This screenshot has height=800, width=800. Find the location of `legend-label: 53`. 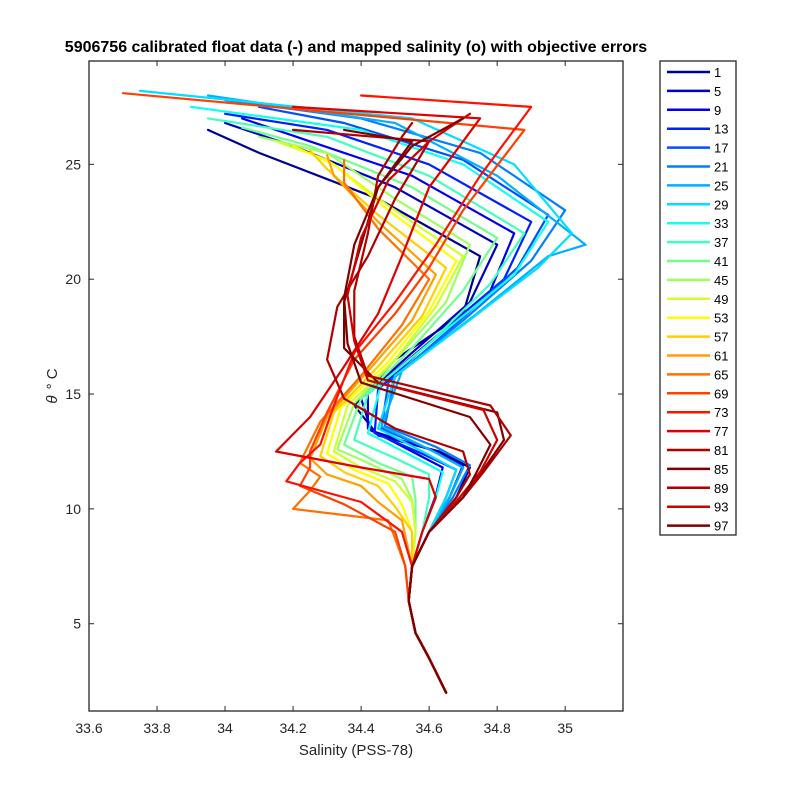

legend-label: 53 is located at coordinates (721, 318).